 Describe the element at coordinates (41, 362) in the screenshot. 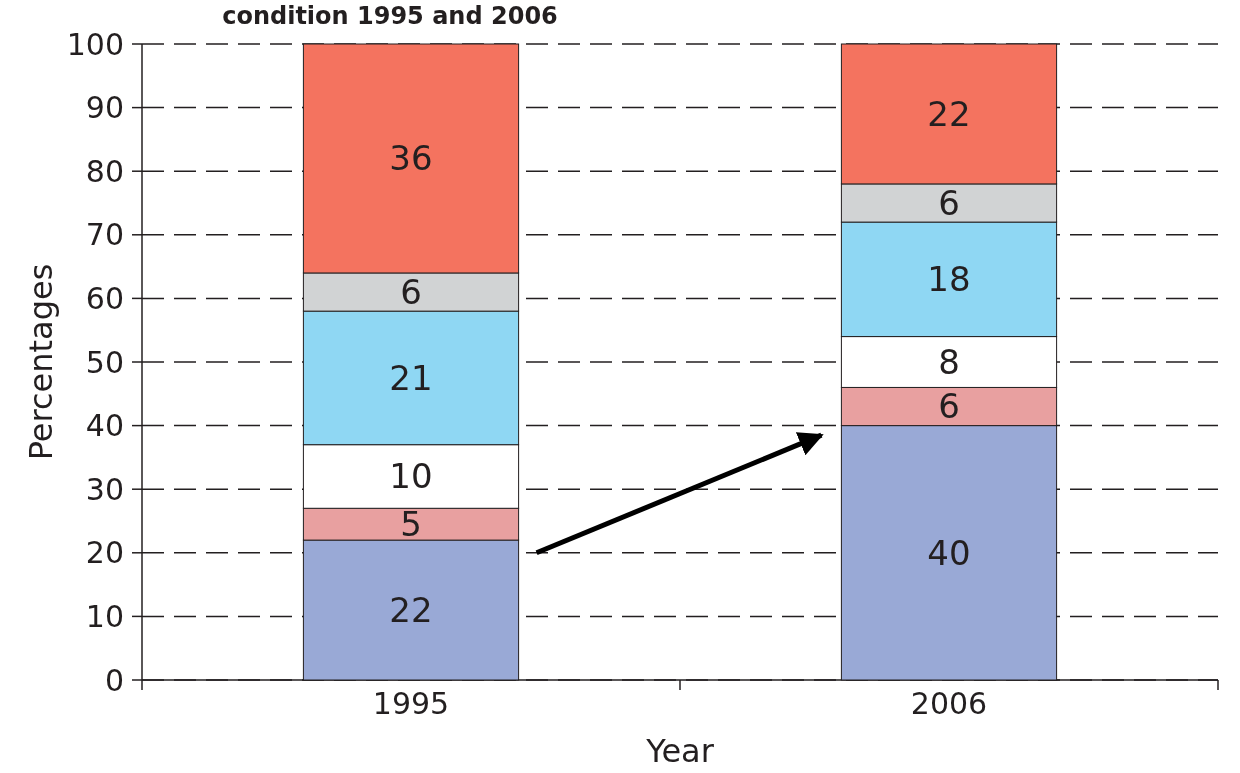

I see `y-axis-title: Percentages` at that location.